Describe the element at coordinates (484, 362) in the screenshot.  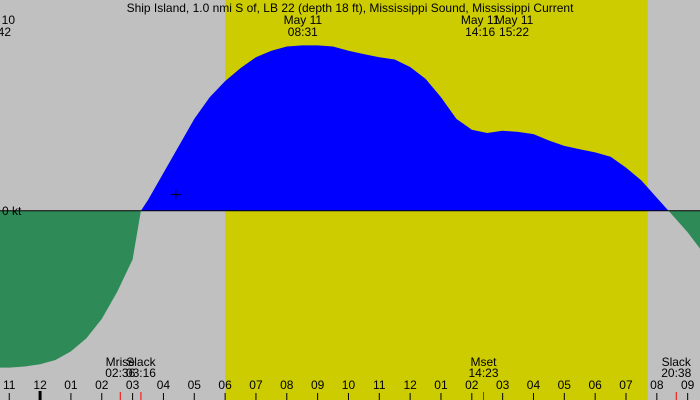
I see `bottom-event-name: Mset` at that location.